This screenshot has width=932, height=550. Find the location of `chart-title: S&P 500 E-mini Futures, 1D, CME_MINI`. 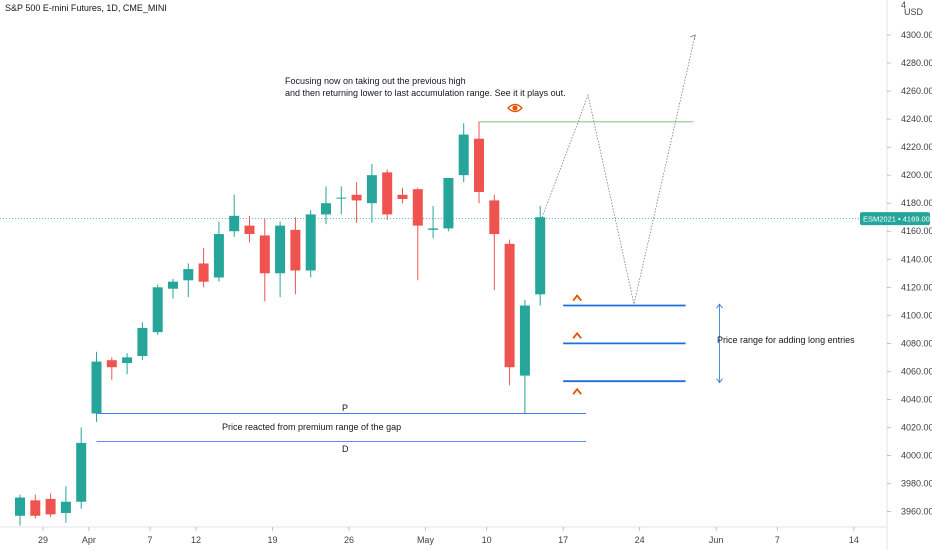

chart-title: S&P 500 E-mini Futures, 1D, CME_MINI is located at coordinates (86, 8).